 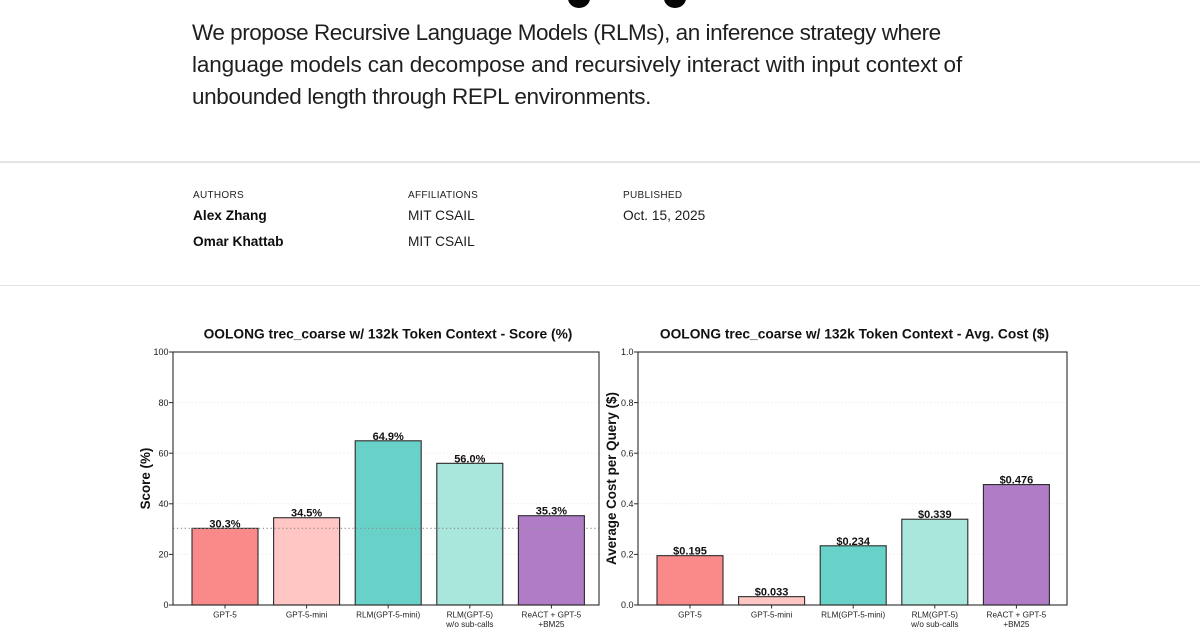 I want to click on svg-text: 0, so click(x=165, y=605).